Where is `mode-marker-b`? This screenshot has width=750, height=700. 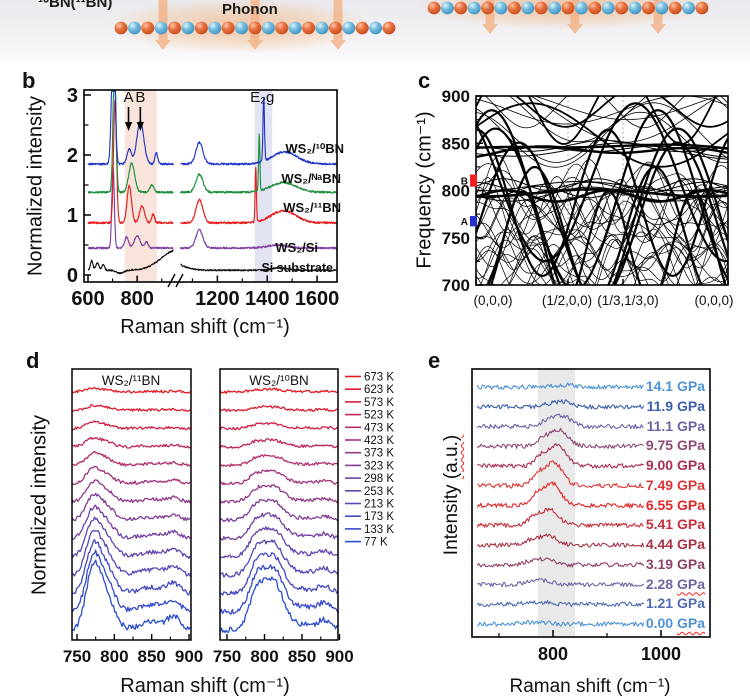 mode-marker-b is located at coordinates (473, 180).